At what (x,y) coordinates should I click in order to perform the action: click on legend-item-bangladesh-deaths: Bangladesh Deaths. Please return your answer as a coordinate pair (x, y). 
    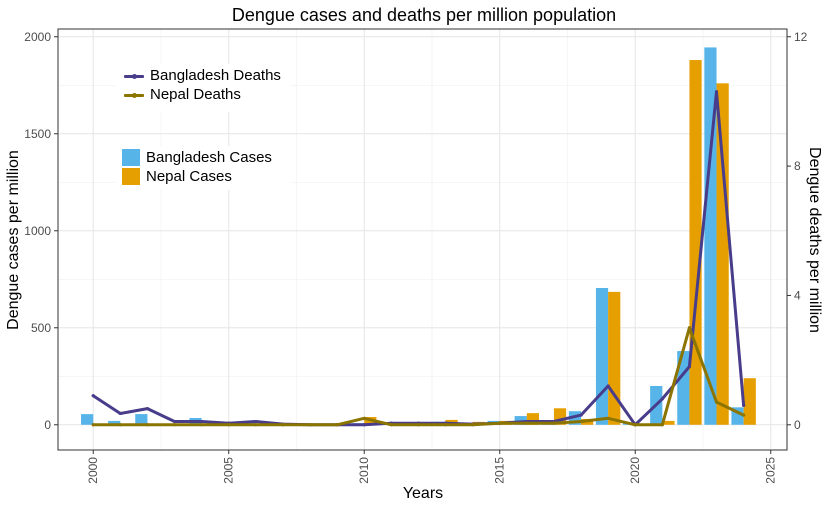
    Looking at the image, I should click on (207, 75).